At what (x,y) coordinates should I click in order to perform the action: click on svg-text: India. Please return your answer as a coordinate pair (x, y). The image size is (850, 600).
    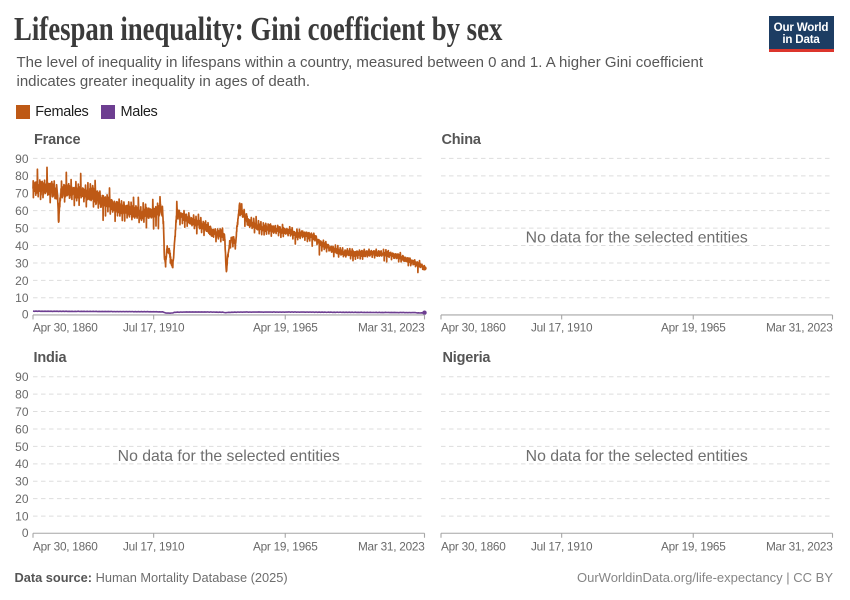
    Looking at the image, I should click on (51, 358).